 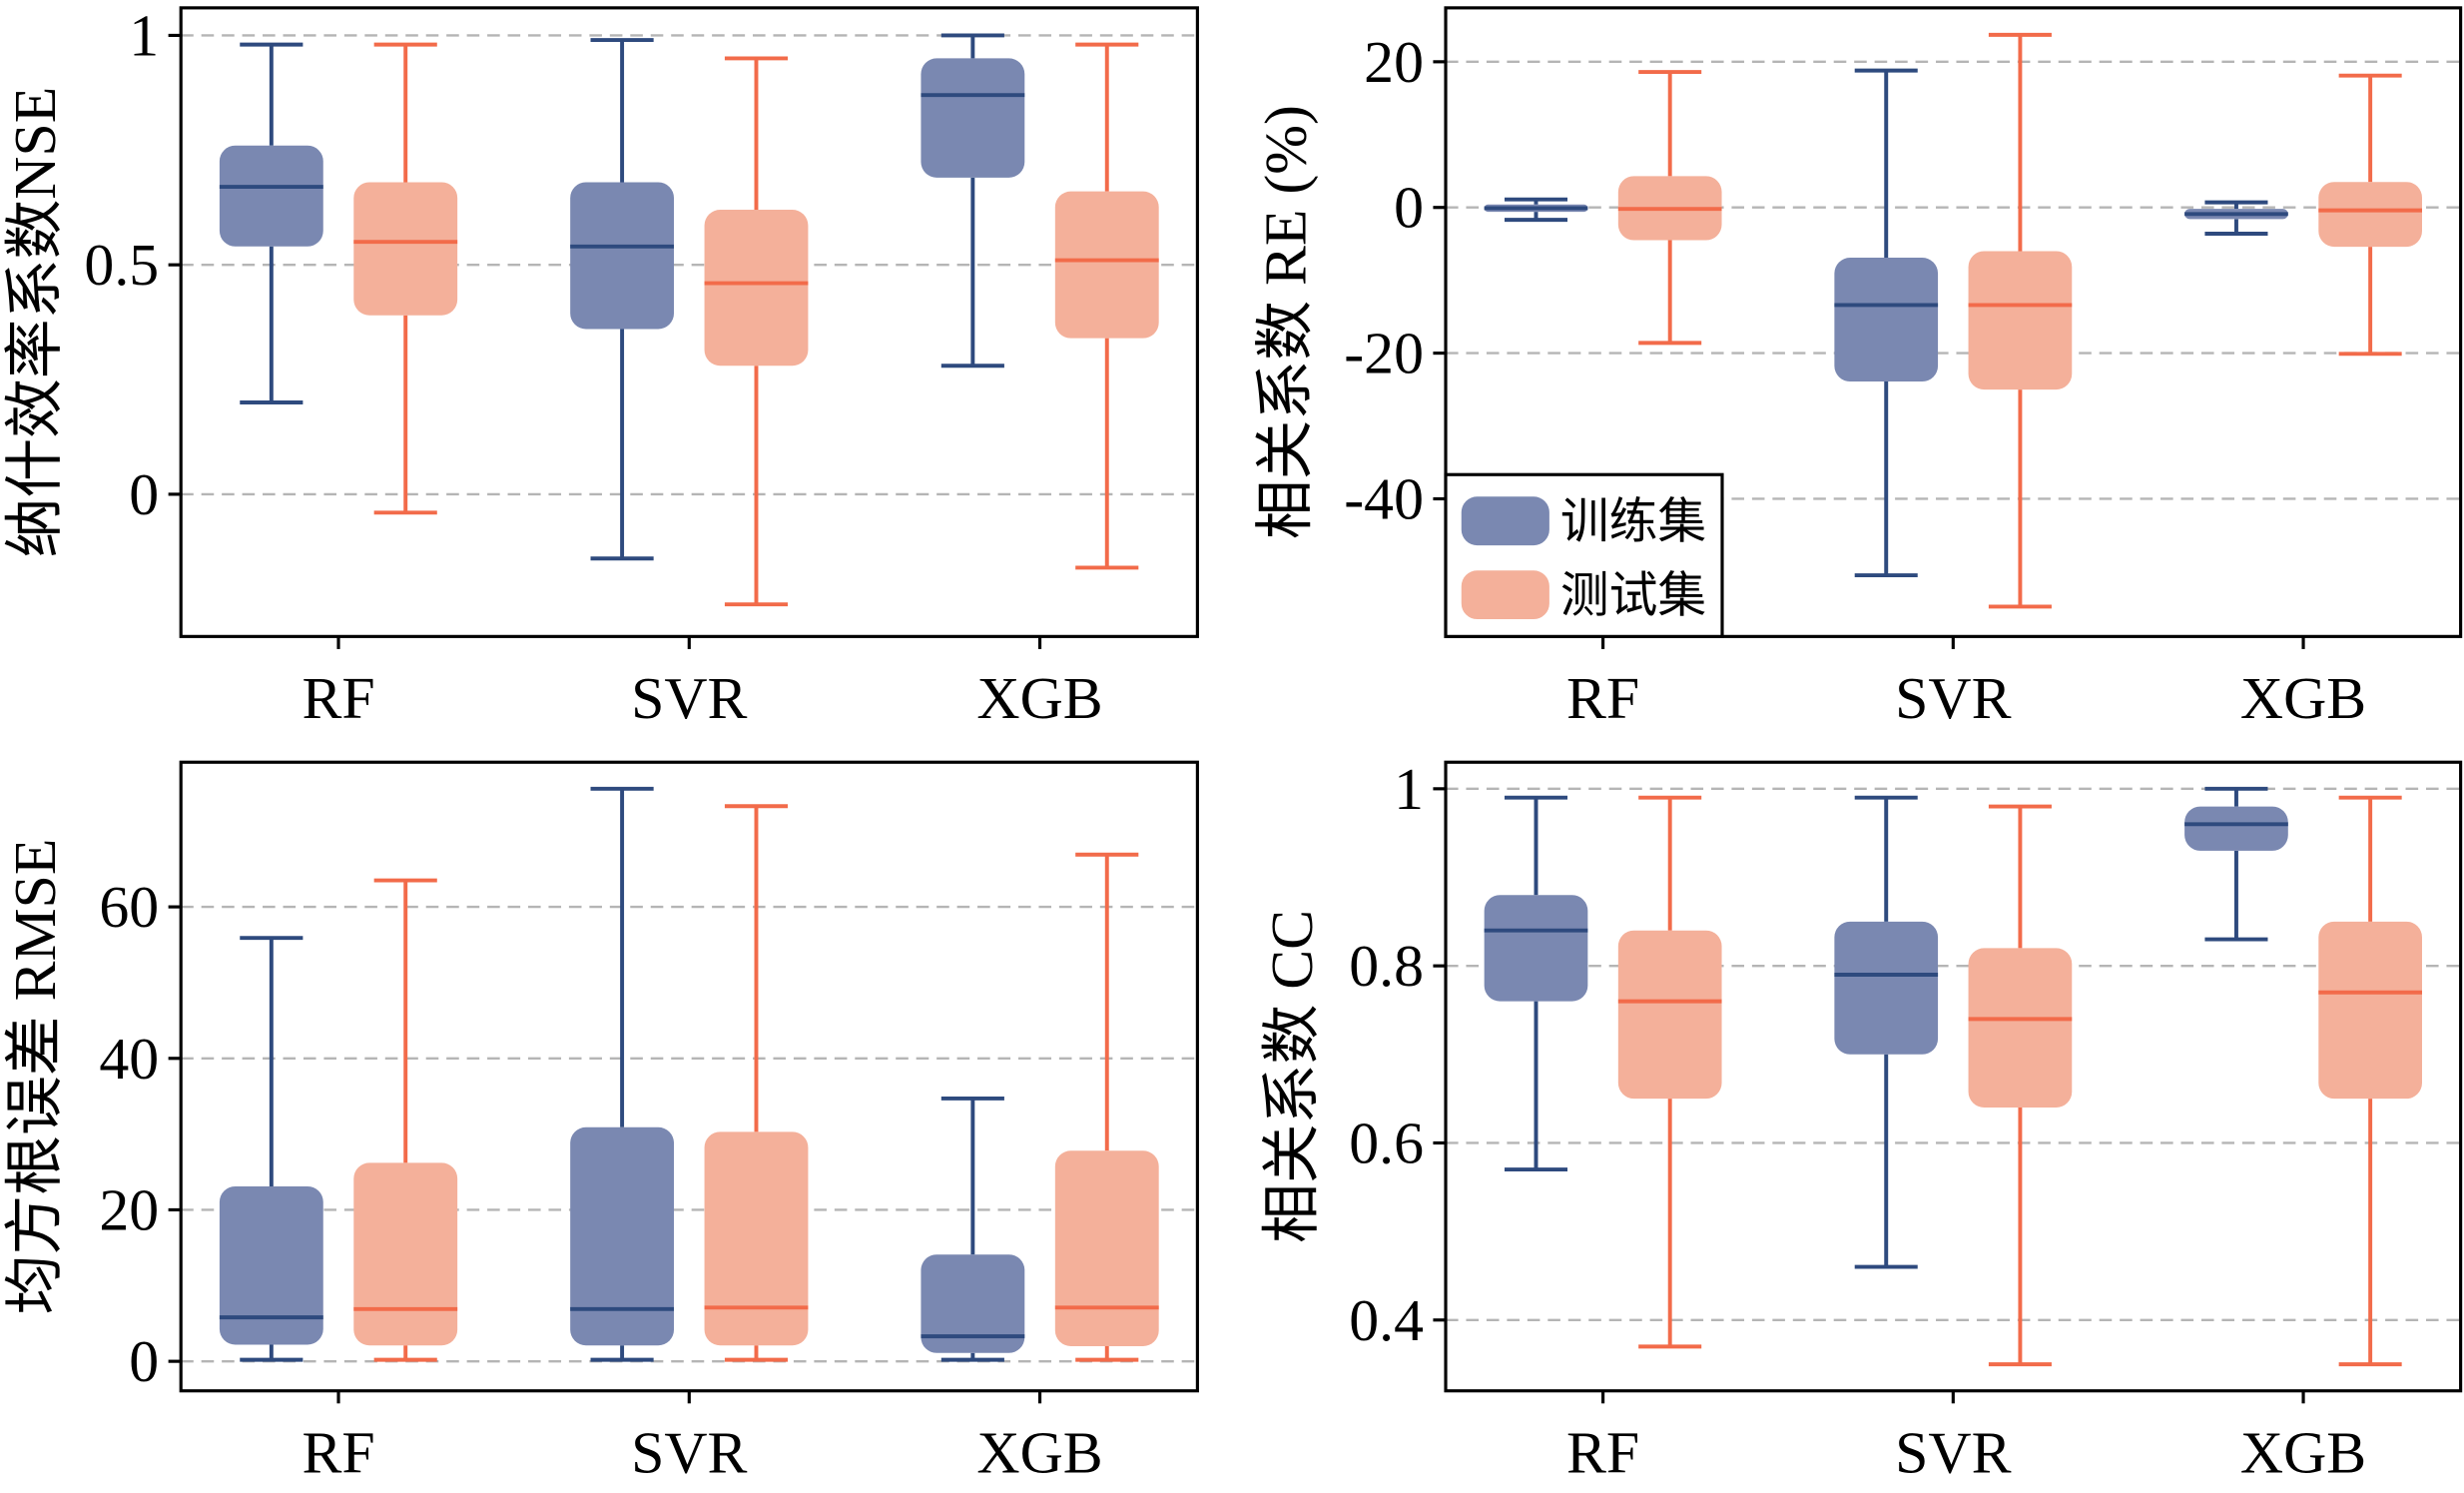 I want to click on legend-swatch-train, so click(x=1505, y=521).